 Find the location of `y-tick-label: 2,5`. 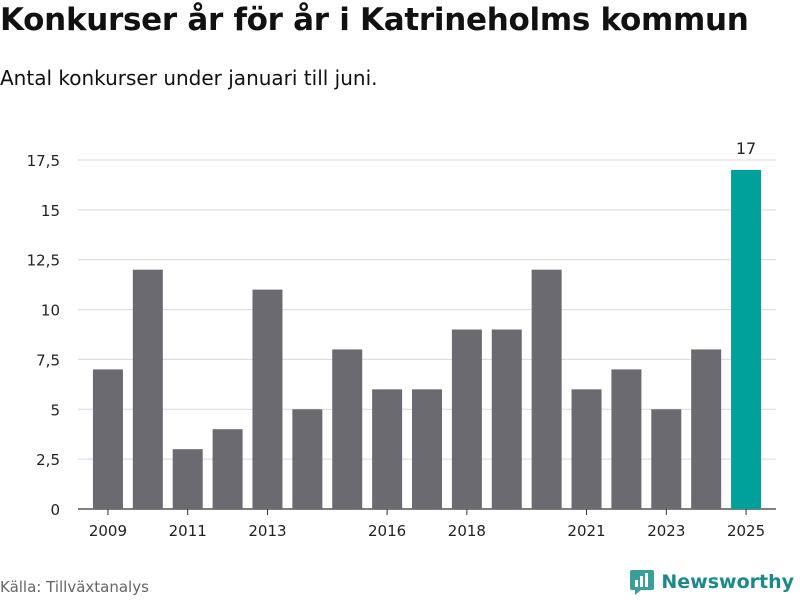

y-tick-label: 2,5 is located at coordinates (48, 460).